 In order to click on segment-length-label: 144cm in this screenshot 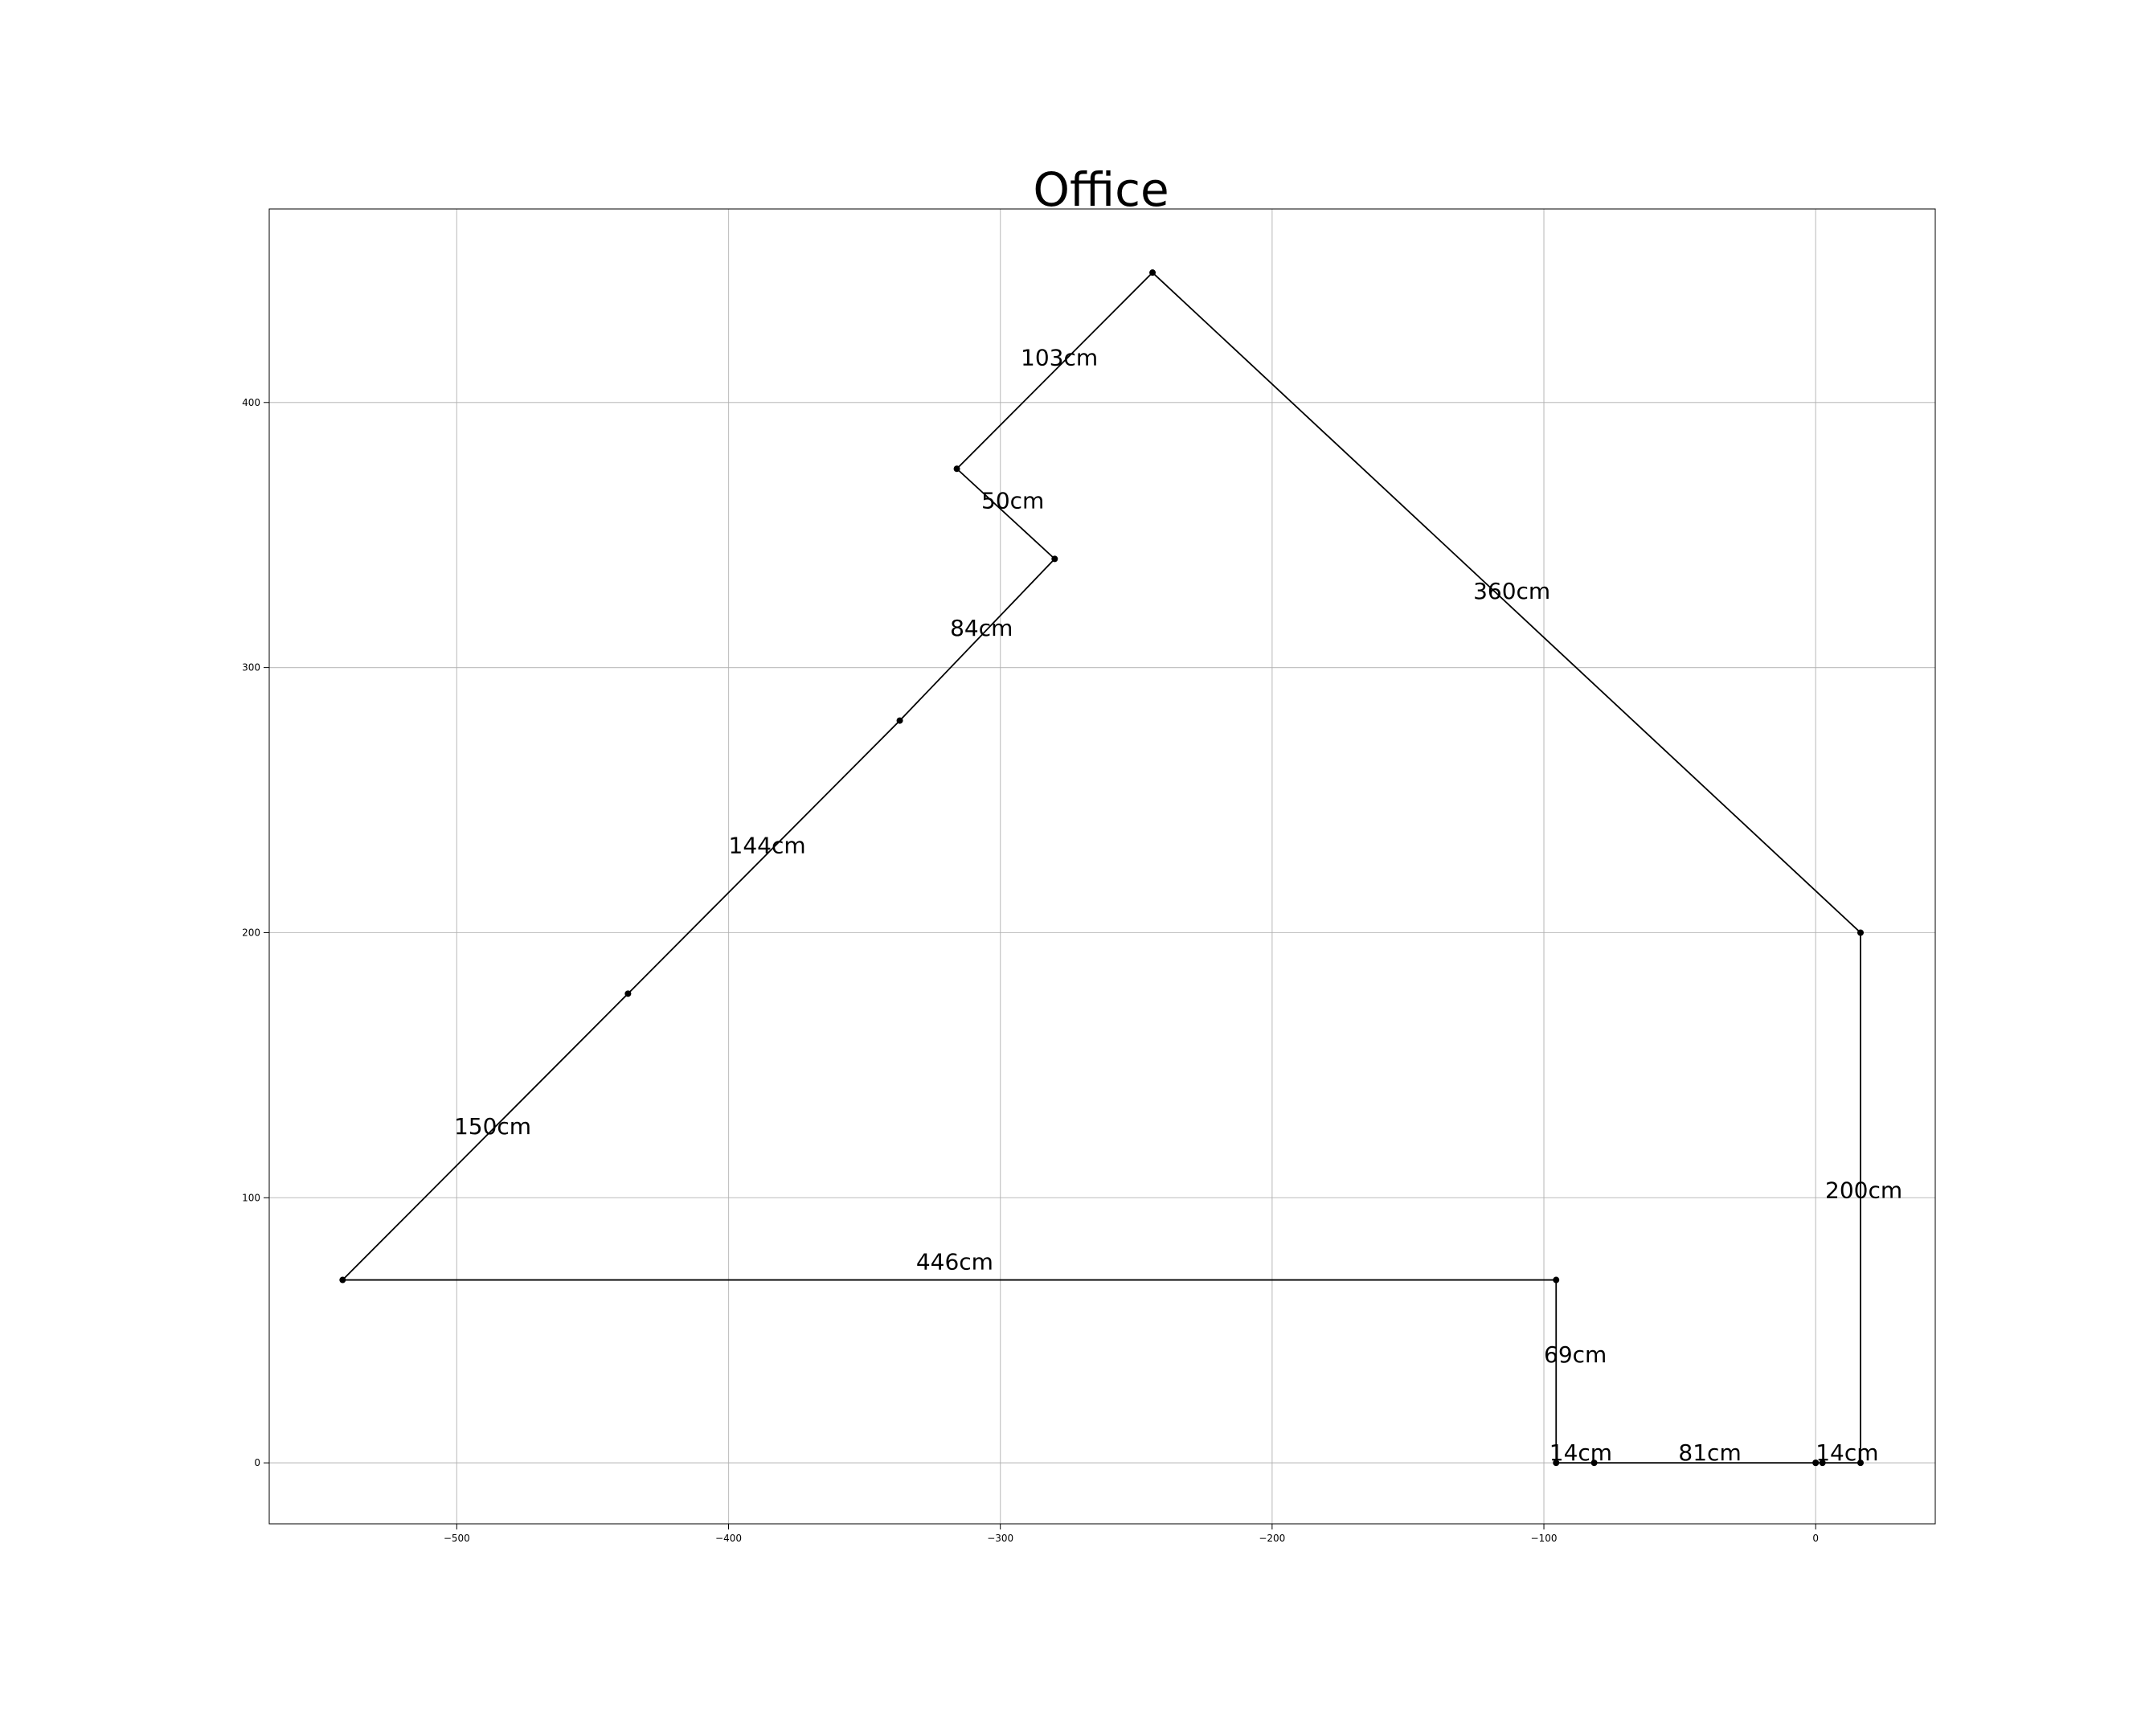, I will do `click(767, 846)`.